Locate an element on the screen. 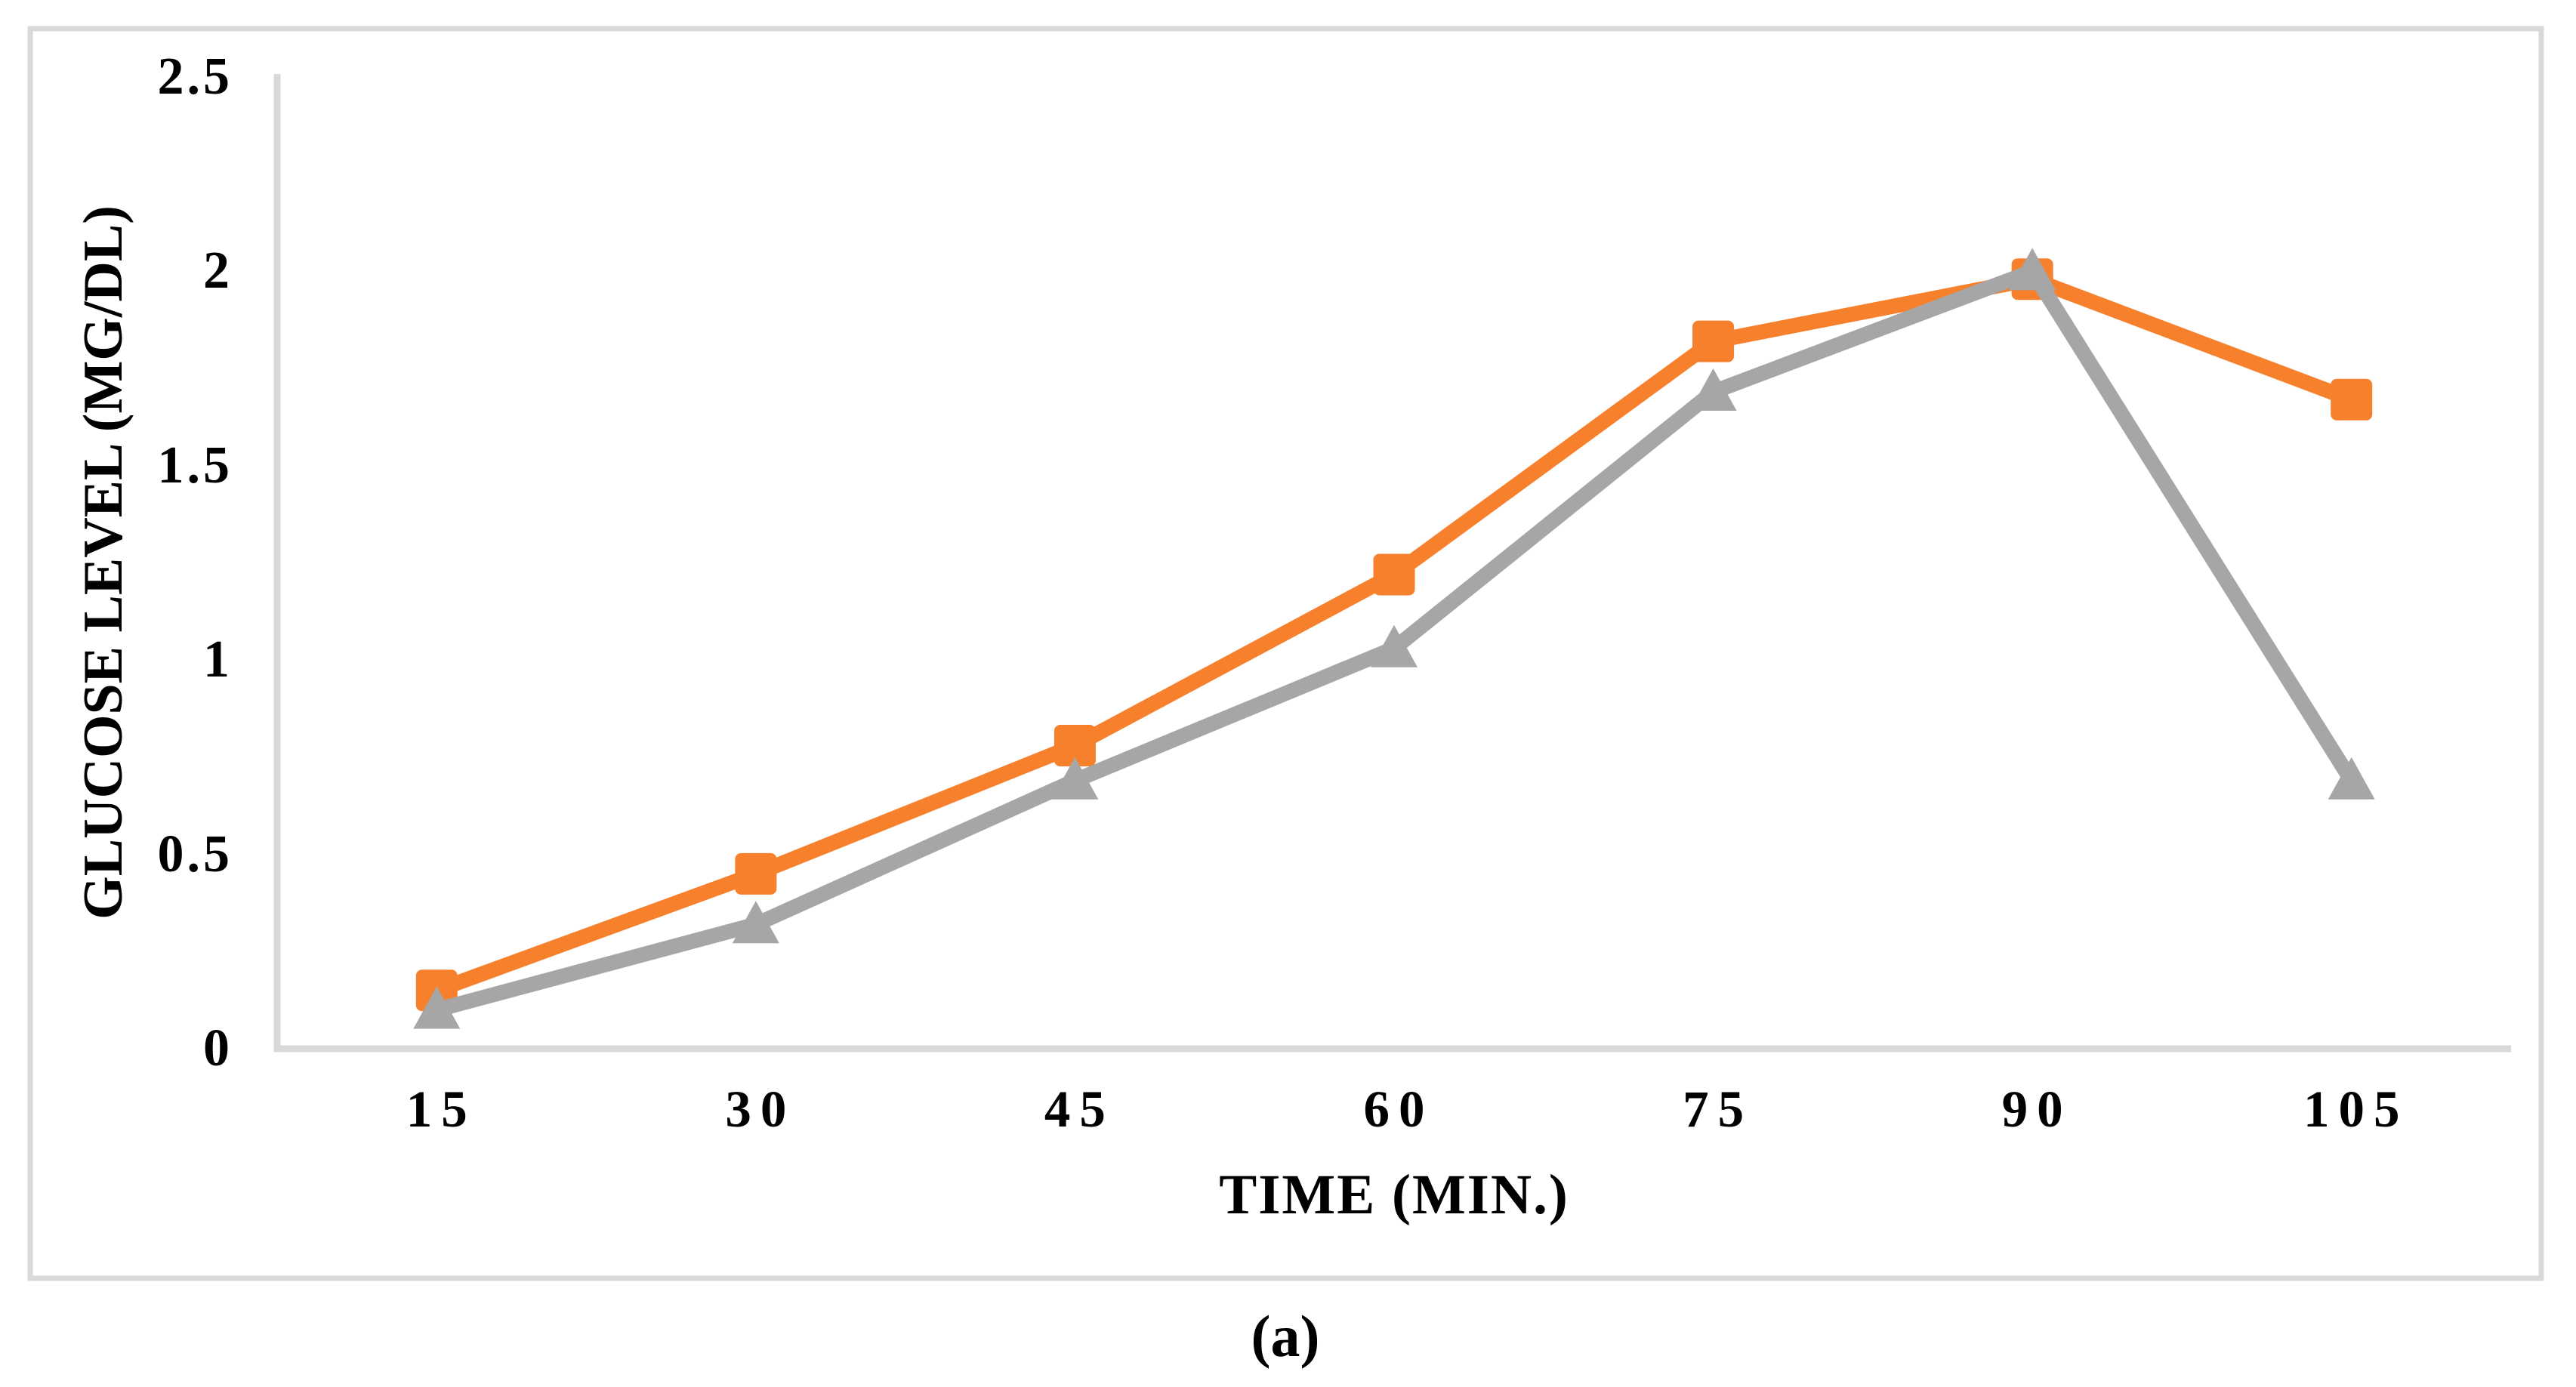 This screenshot has height=1387, width=2576. y-tick-label: 0 is located at coordinates (218, 1048).